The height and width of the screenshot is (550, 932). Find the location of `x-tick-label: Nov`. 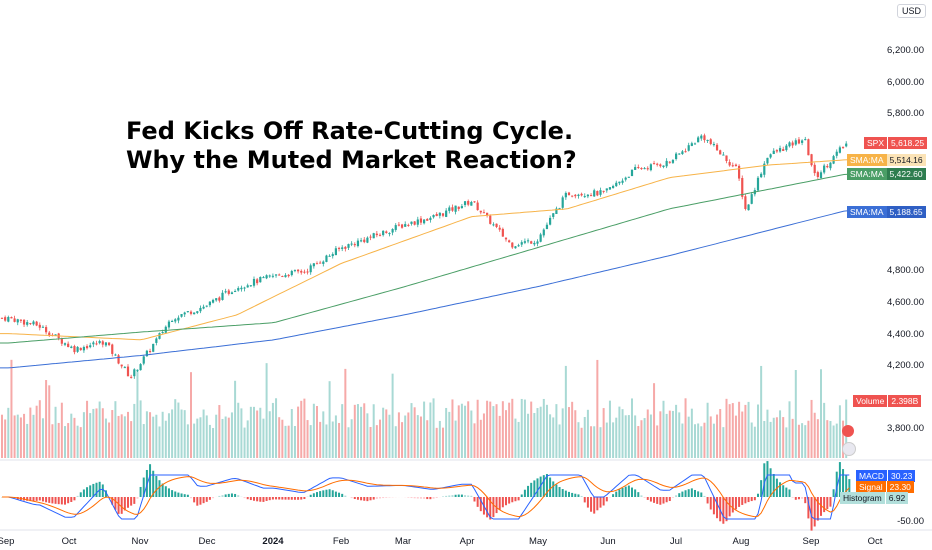

x-tick-label: Nov is located at coordinates (140, 541).